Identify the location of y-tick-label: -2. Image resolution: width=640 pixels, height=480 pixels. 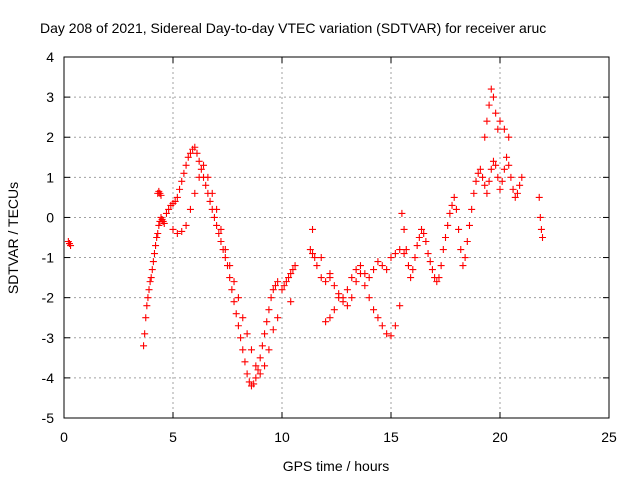
(48, 298).